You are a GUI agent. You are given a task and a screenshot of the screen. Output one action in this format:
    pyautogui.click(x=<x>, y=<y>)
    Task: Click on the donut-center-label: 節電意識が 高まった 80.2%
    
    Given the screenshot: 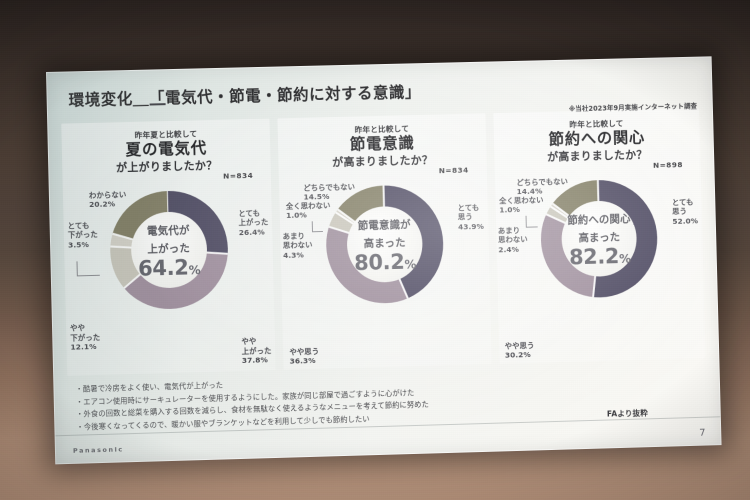 What is the action you would take?
    pyautogui.click(x=384, y=244)
    